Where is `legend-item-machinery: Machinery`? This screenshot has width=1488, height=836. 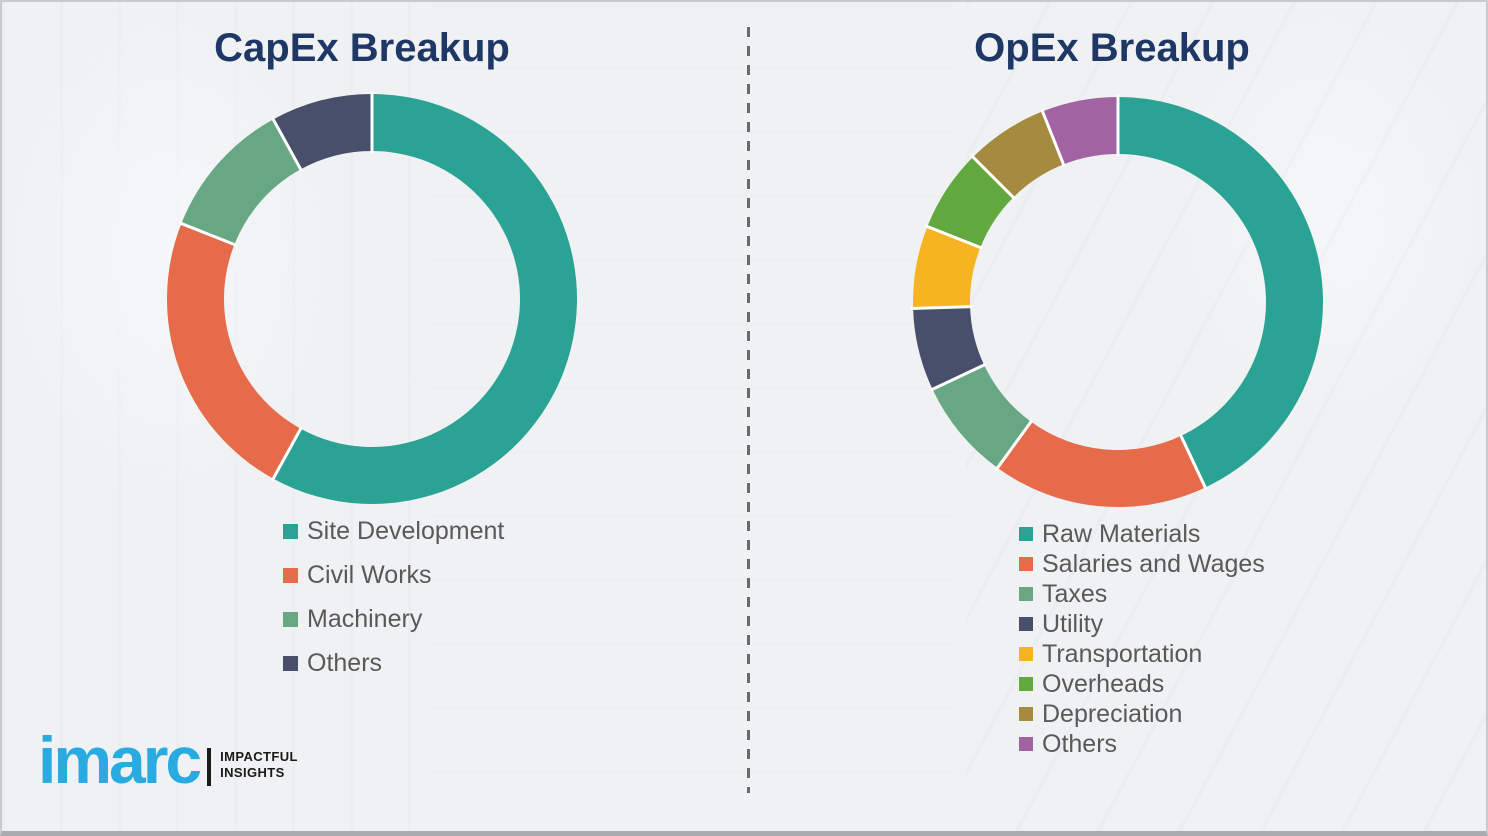 legend-item-machinery: Machinery is located at coordinates (393, 619).